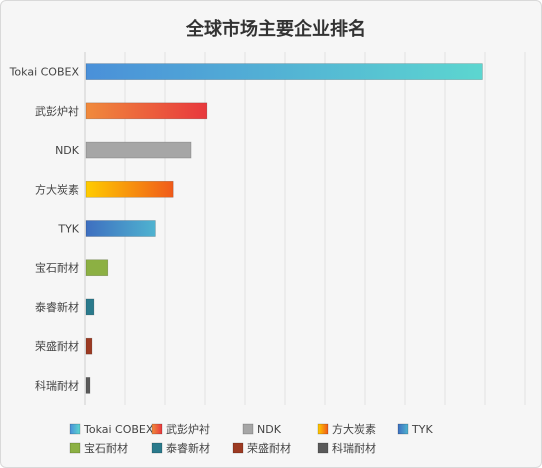 The image size is (542, 468). What do you see at coordinates (57, 111) in the screenshot?
I see `category-label: 武彭炉衬` at bounding box center [57, 111].